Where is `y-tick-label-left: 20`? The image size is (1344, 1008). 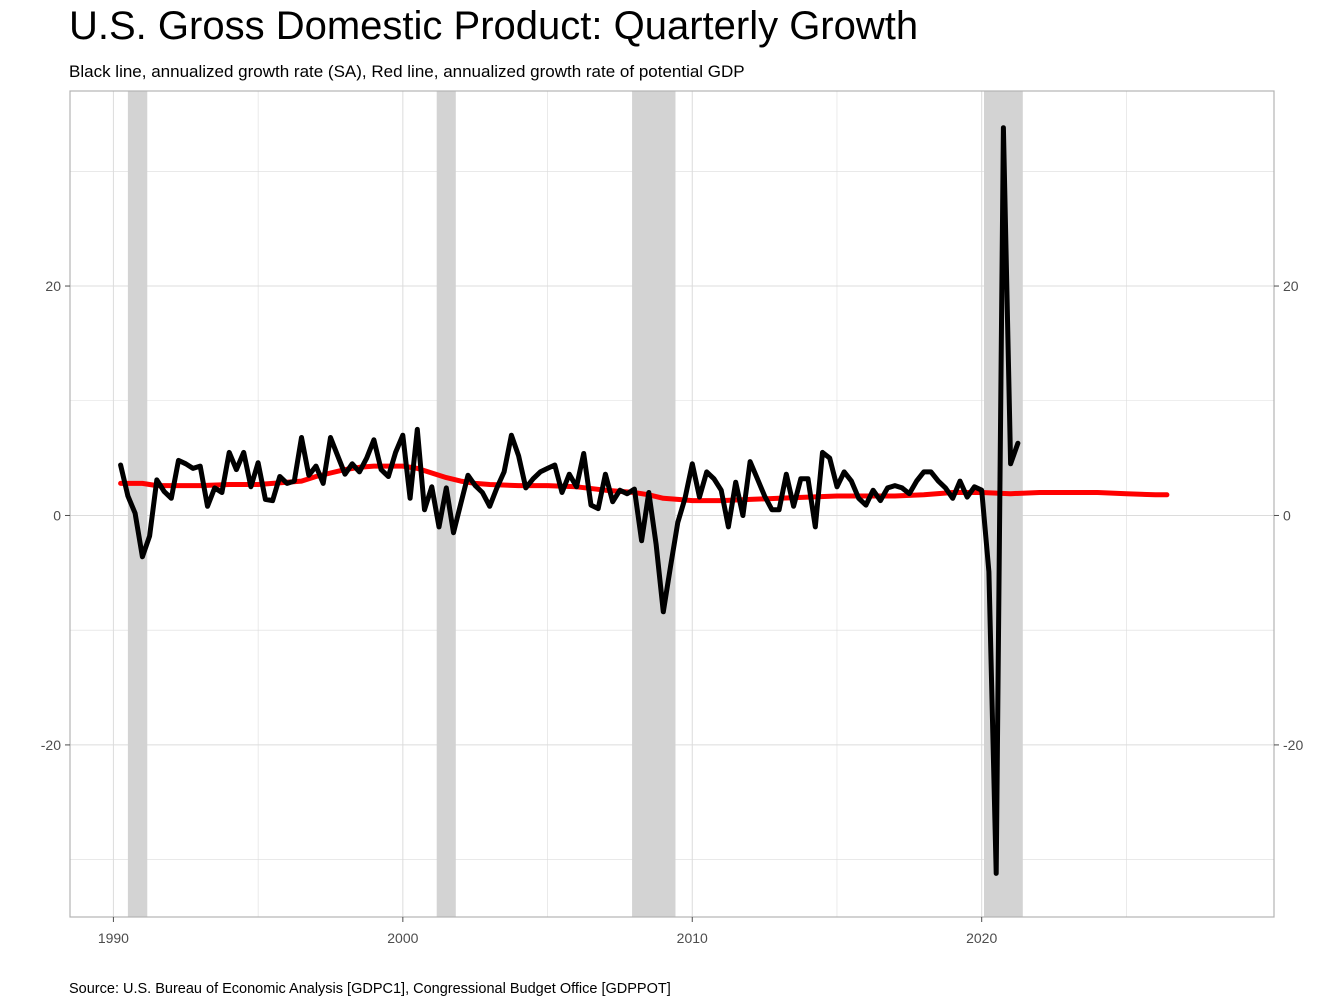 y-tick-label-left: 20 is located at coordinates (53, 286).